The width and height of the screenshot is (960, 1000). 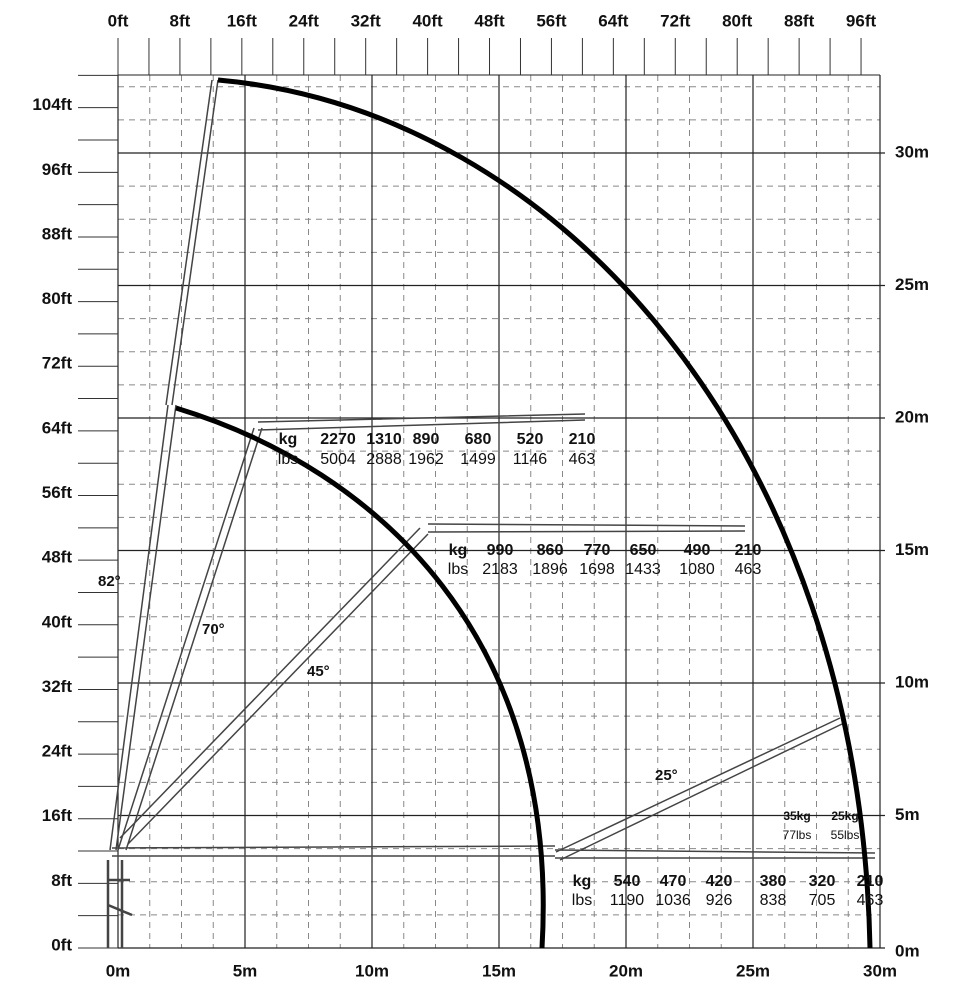 I want to click on right-m-label: 10m, so click(x=912, y=681).